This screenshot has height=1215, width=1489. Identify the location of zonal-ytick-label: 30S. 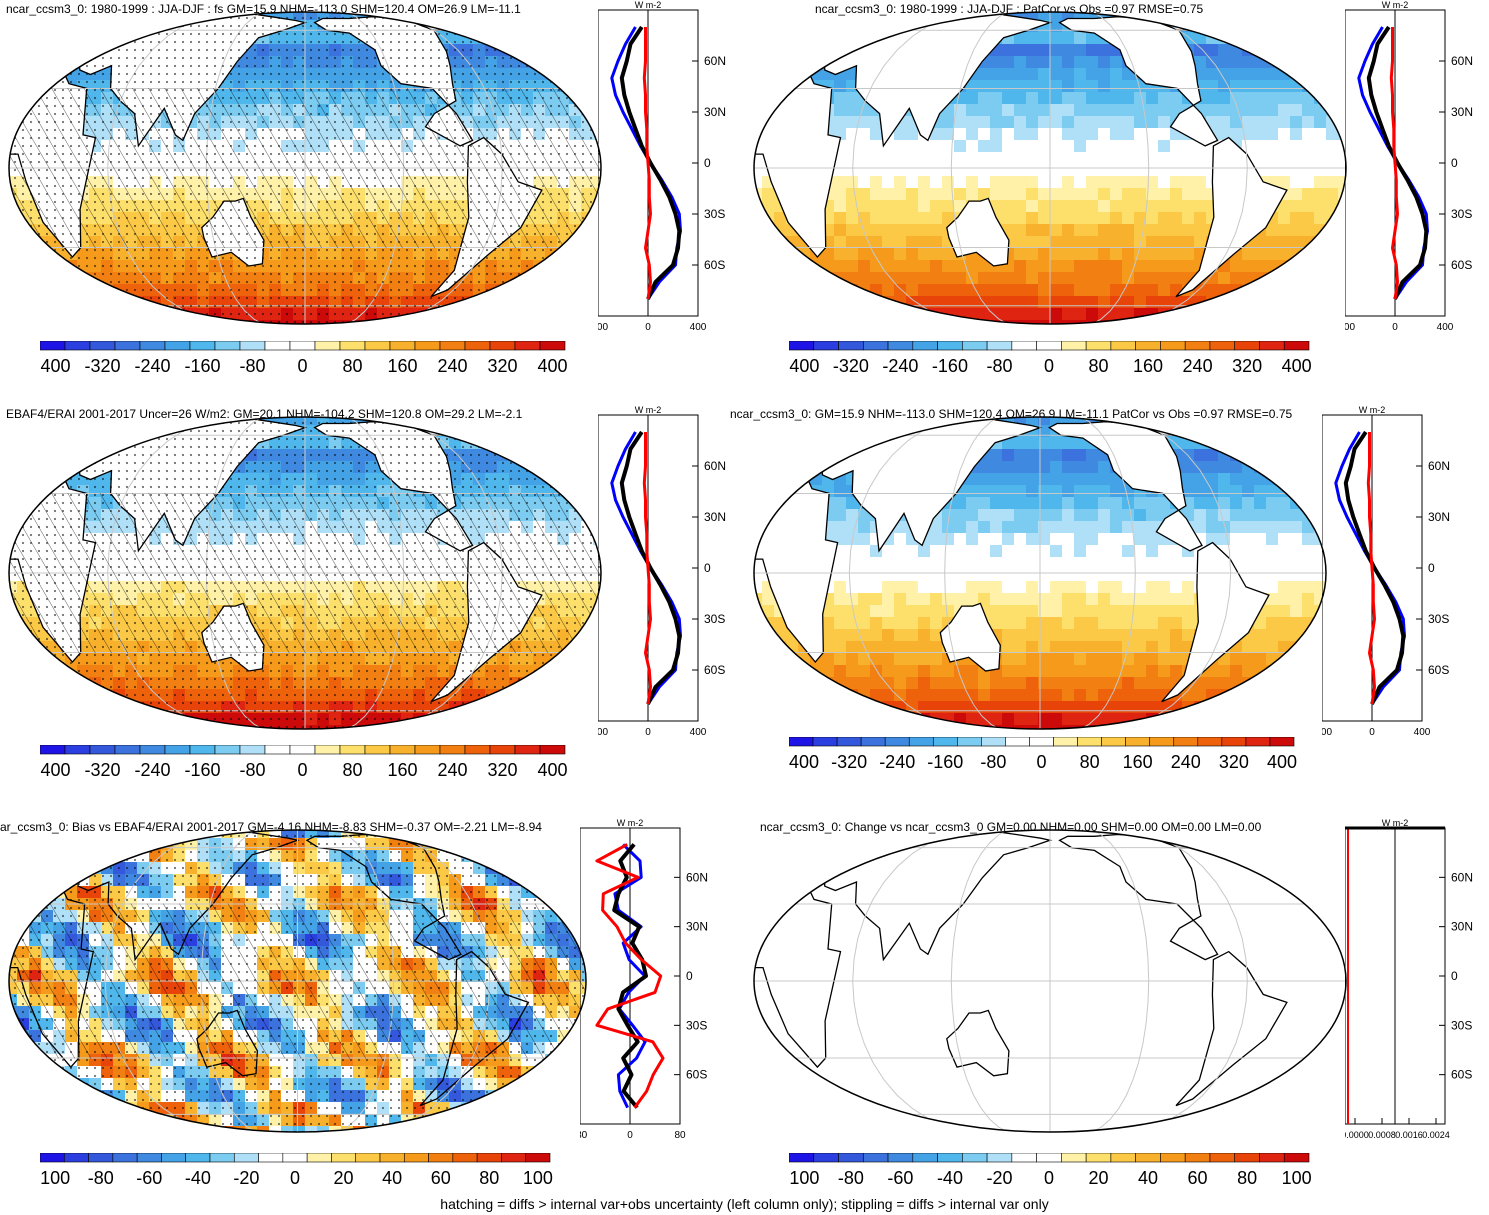
(714, 619).